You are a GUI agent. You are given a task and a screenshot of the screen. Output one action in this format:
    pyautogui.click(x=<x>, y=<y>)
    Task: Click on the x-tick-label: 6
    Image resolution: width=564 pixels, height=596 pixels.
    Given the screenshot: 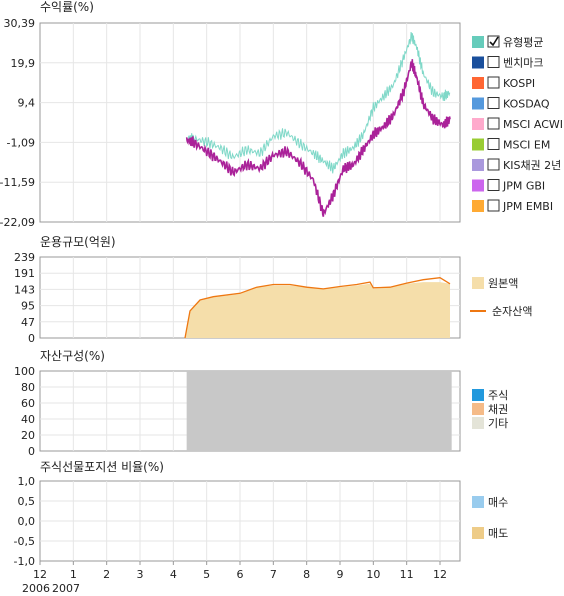 What is the action you would take?
    pyautogui.click(x=240, y=574)
    